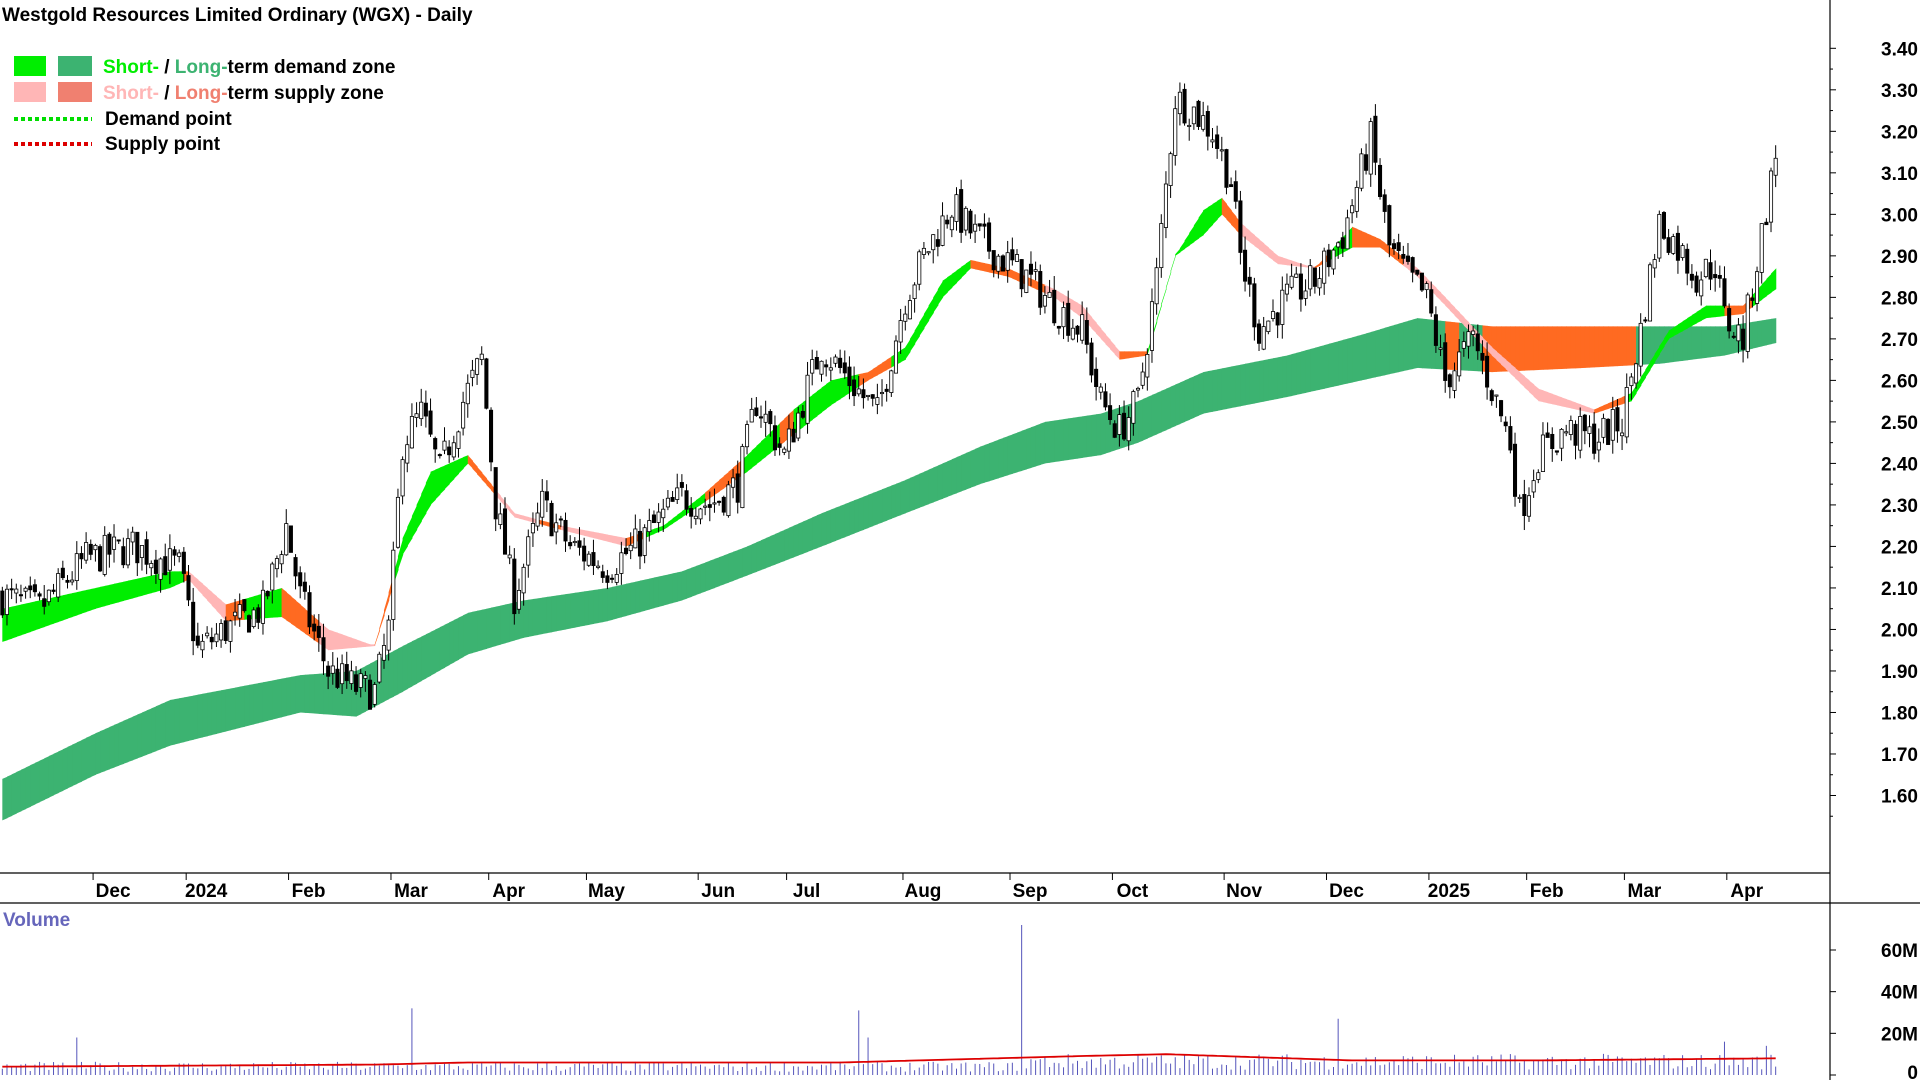 This screenshot has height=1080, width=1920. Describe the element at coordinates (411, 891) in the screenshot. I see `date-tick-label: Mar` at that location.